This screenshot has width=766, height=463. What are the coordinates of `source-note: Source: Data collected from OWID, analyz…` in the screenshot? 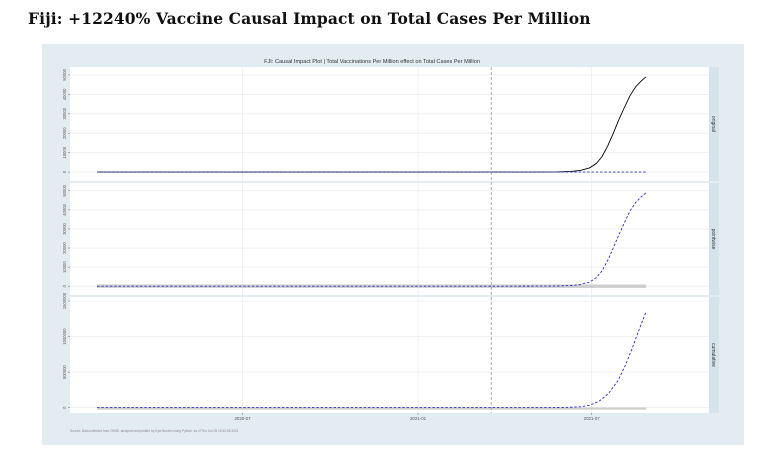 It's located at (154, 431).